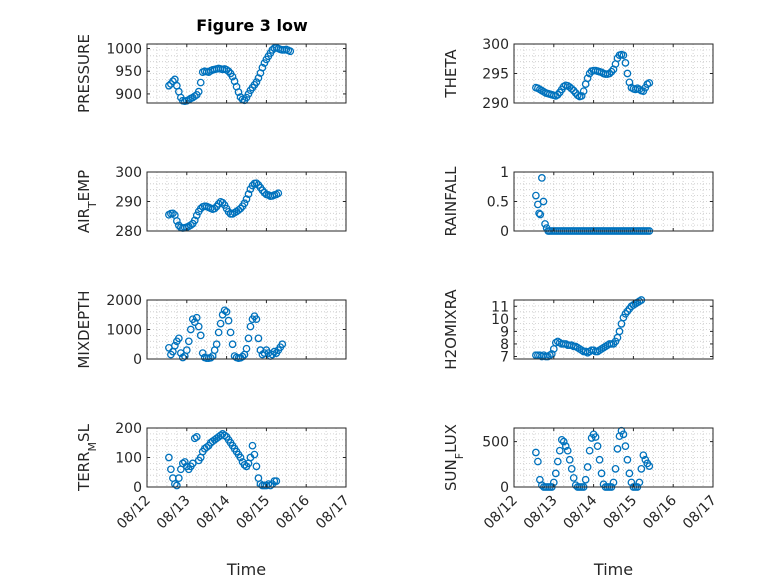 The height and width of the screenshot is (583, 778). I want to click on y-tick-label: 0.5, so click(498, 203).